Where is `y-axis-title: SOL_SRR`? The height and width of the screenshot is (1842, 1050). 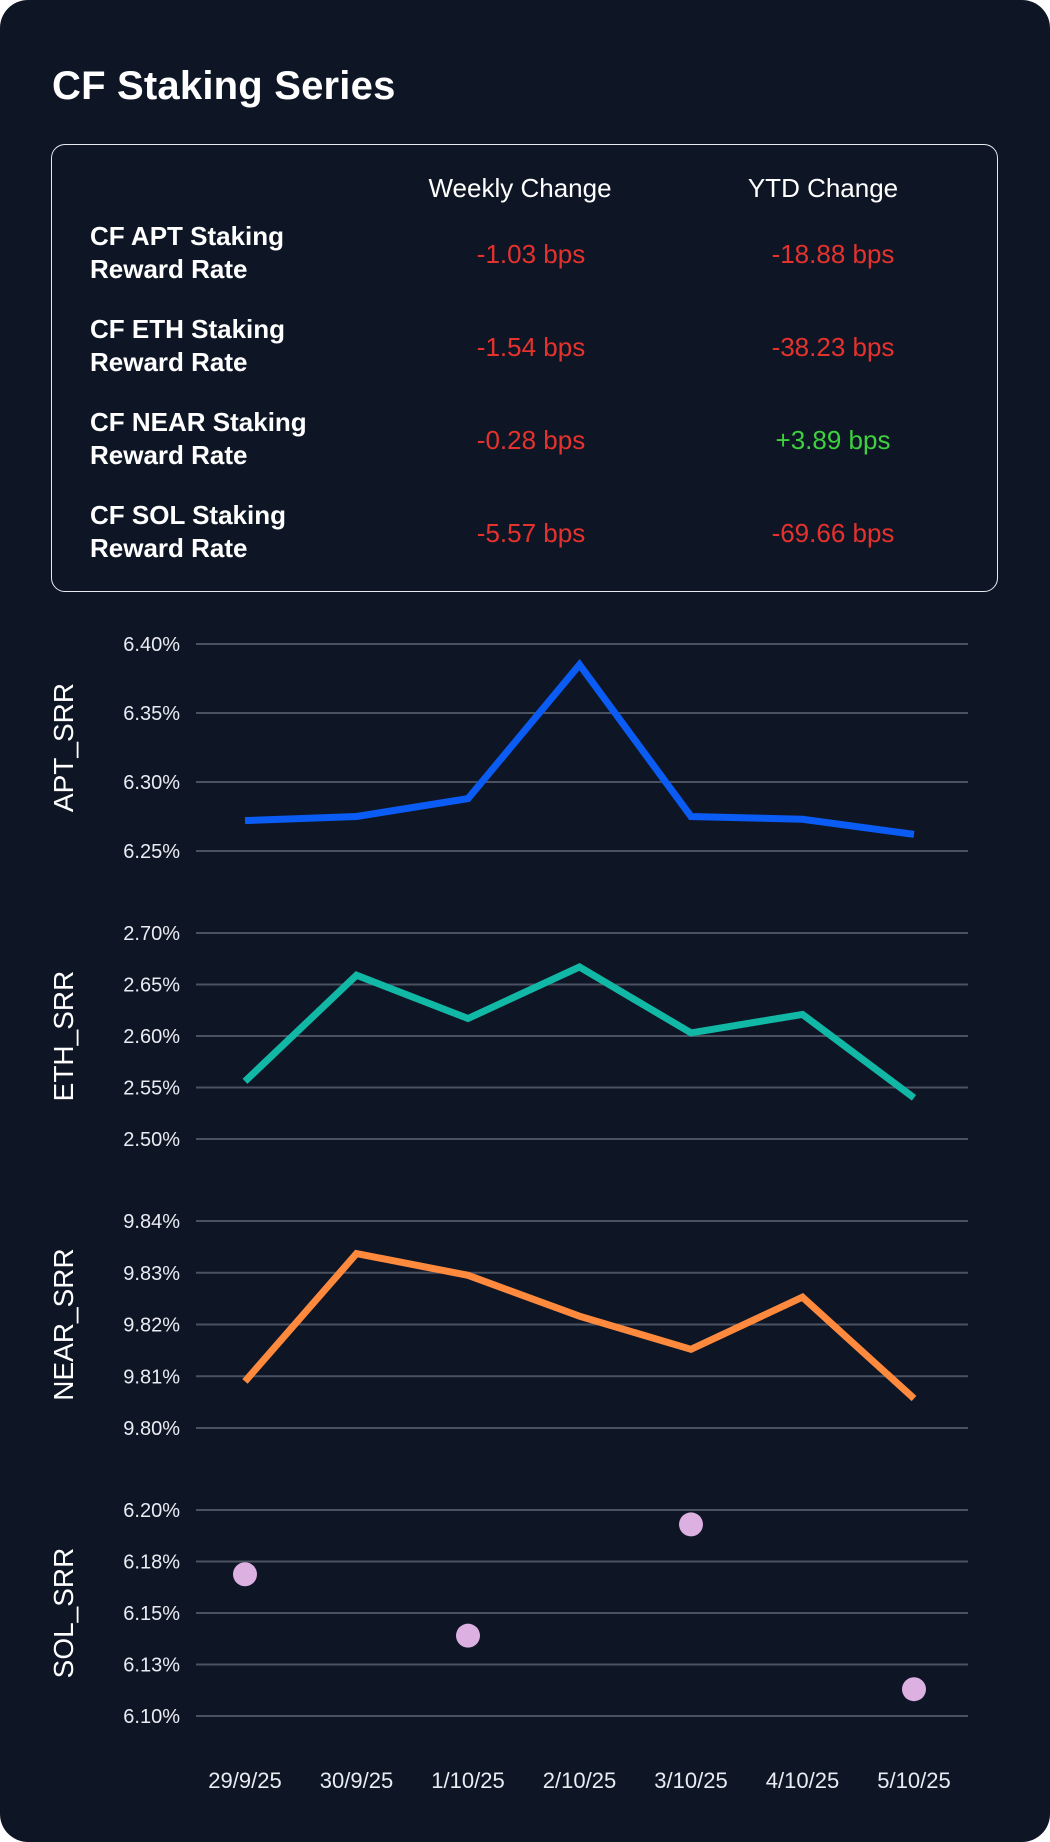
y-axis-title: SOL_SRR is located at coordinates (63, 1613).